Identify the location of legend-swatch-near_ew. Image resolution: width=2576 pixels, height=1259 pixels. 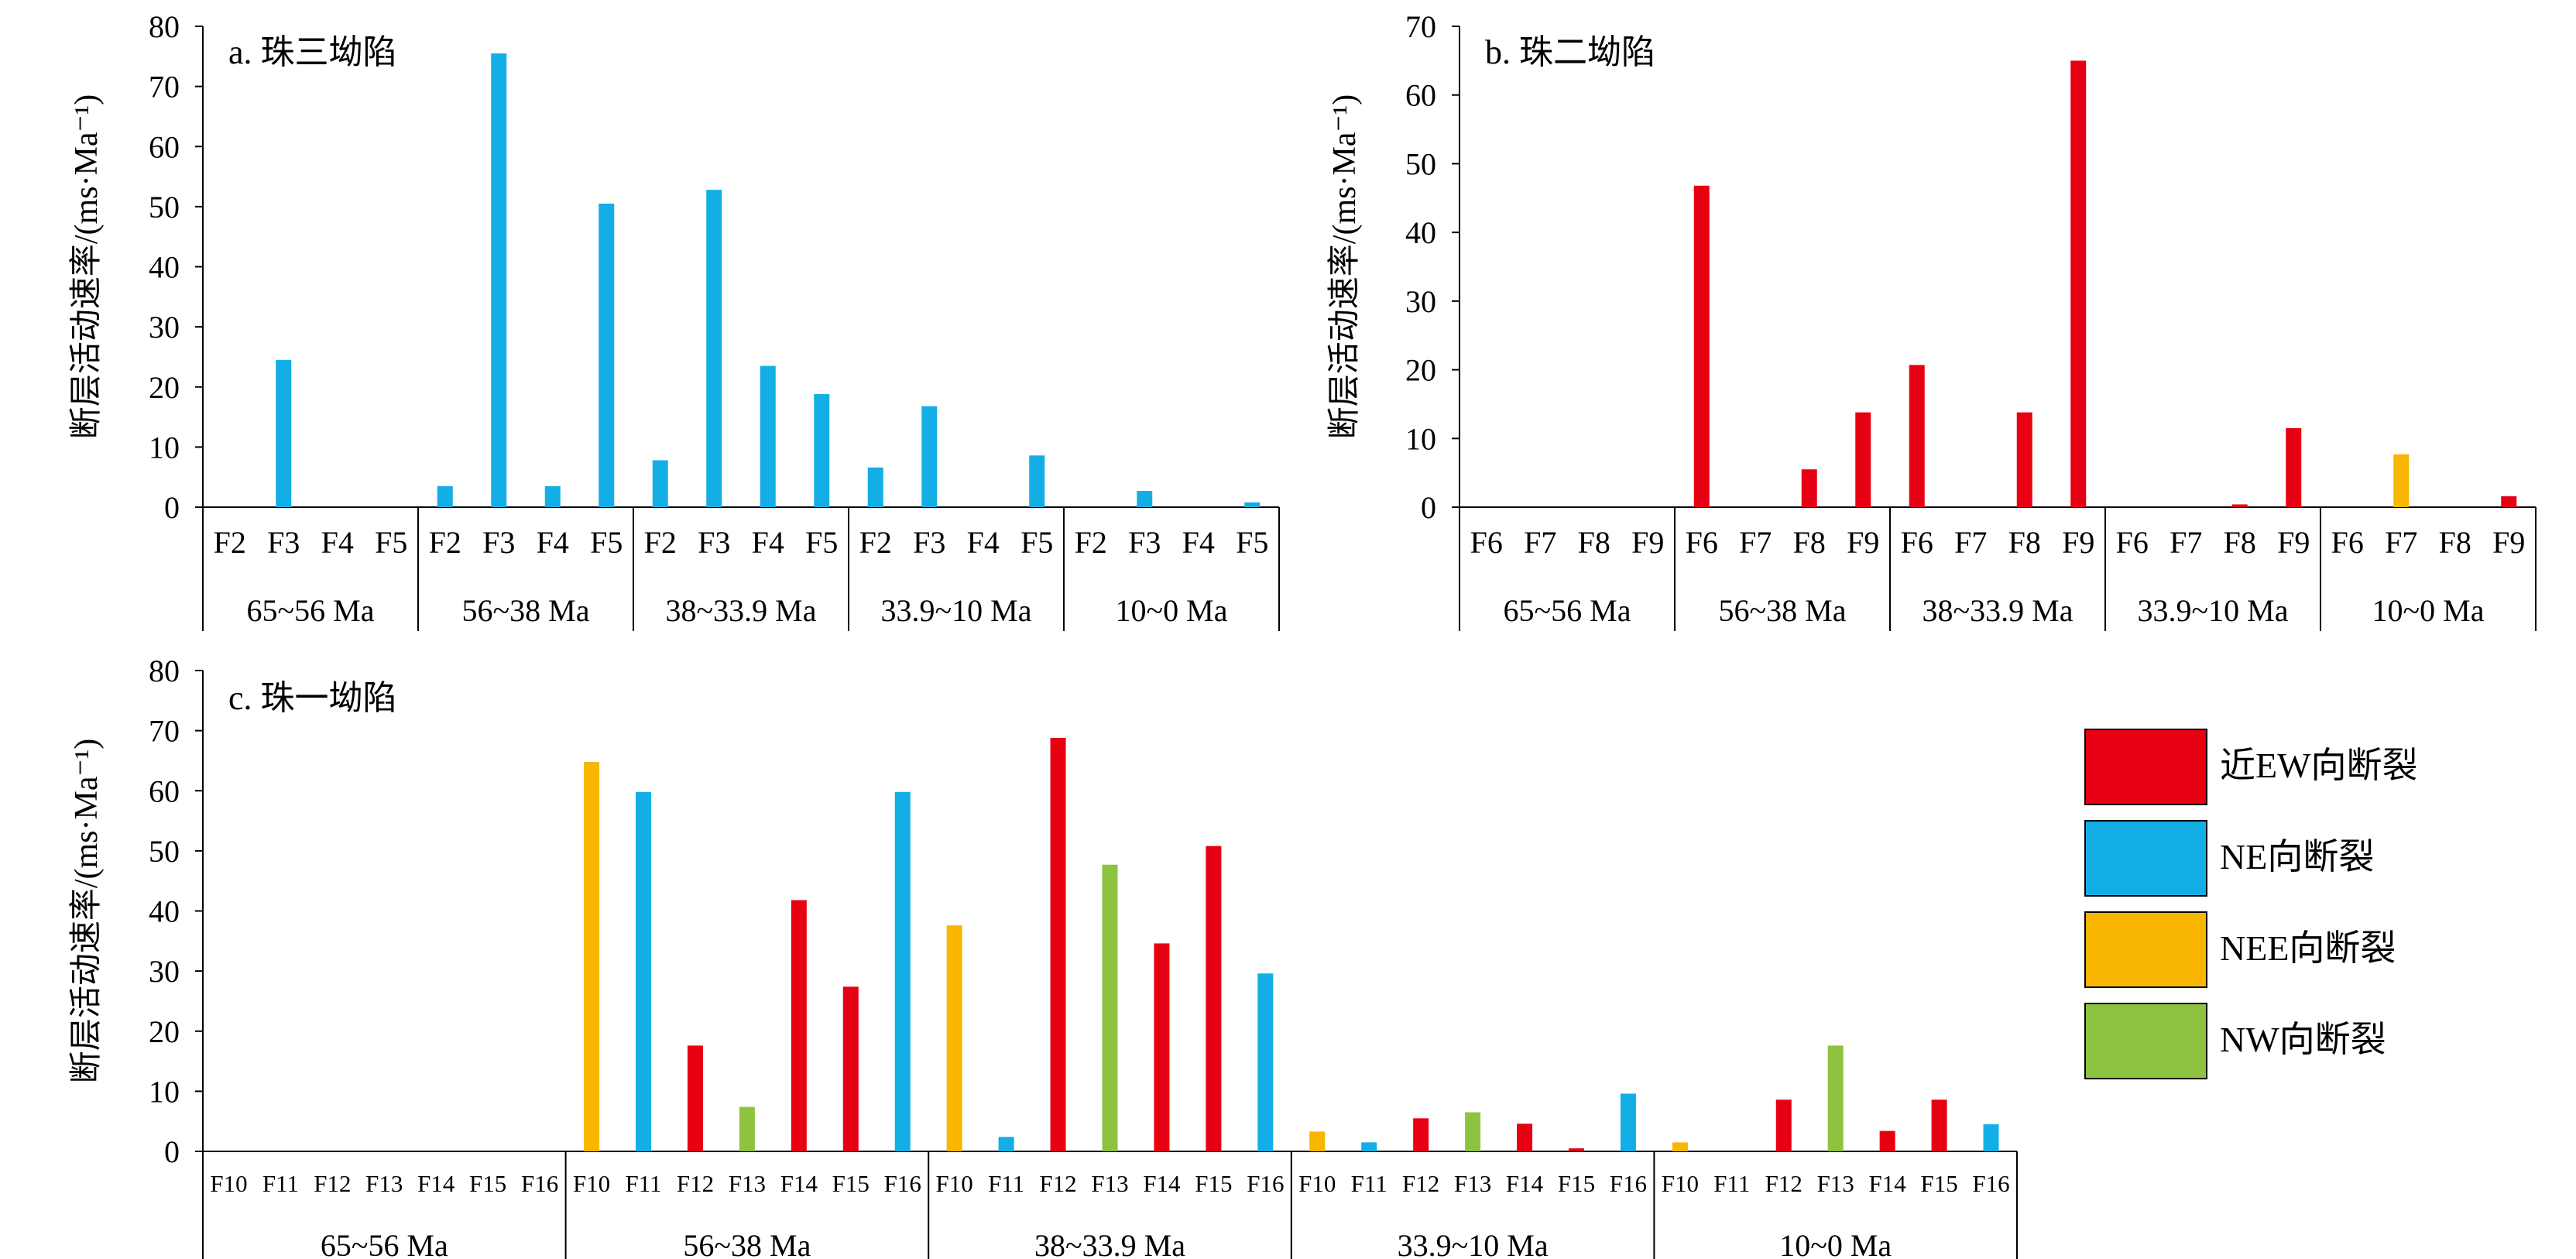
(2145, 767).